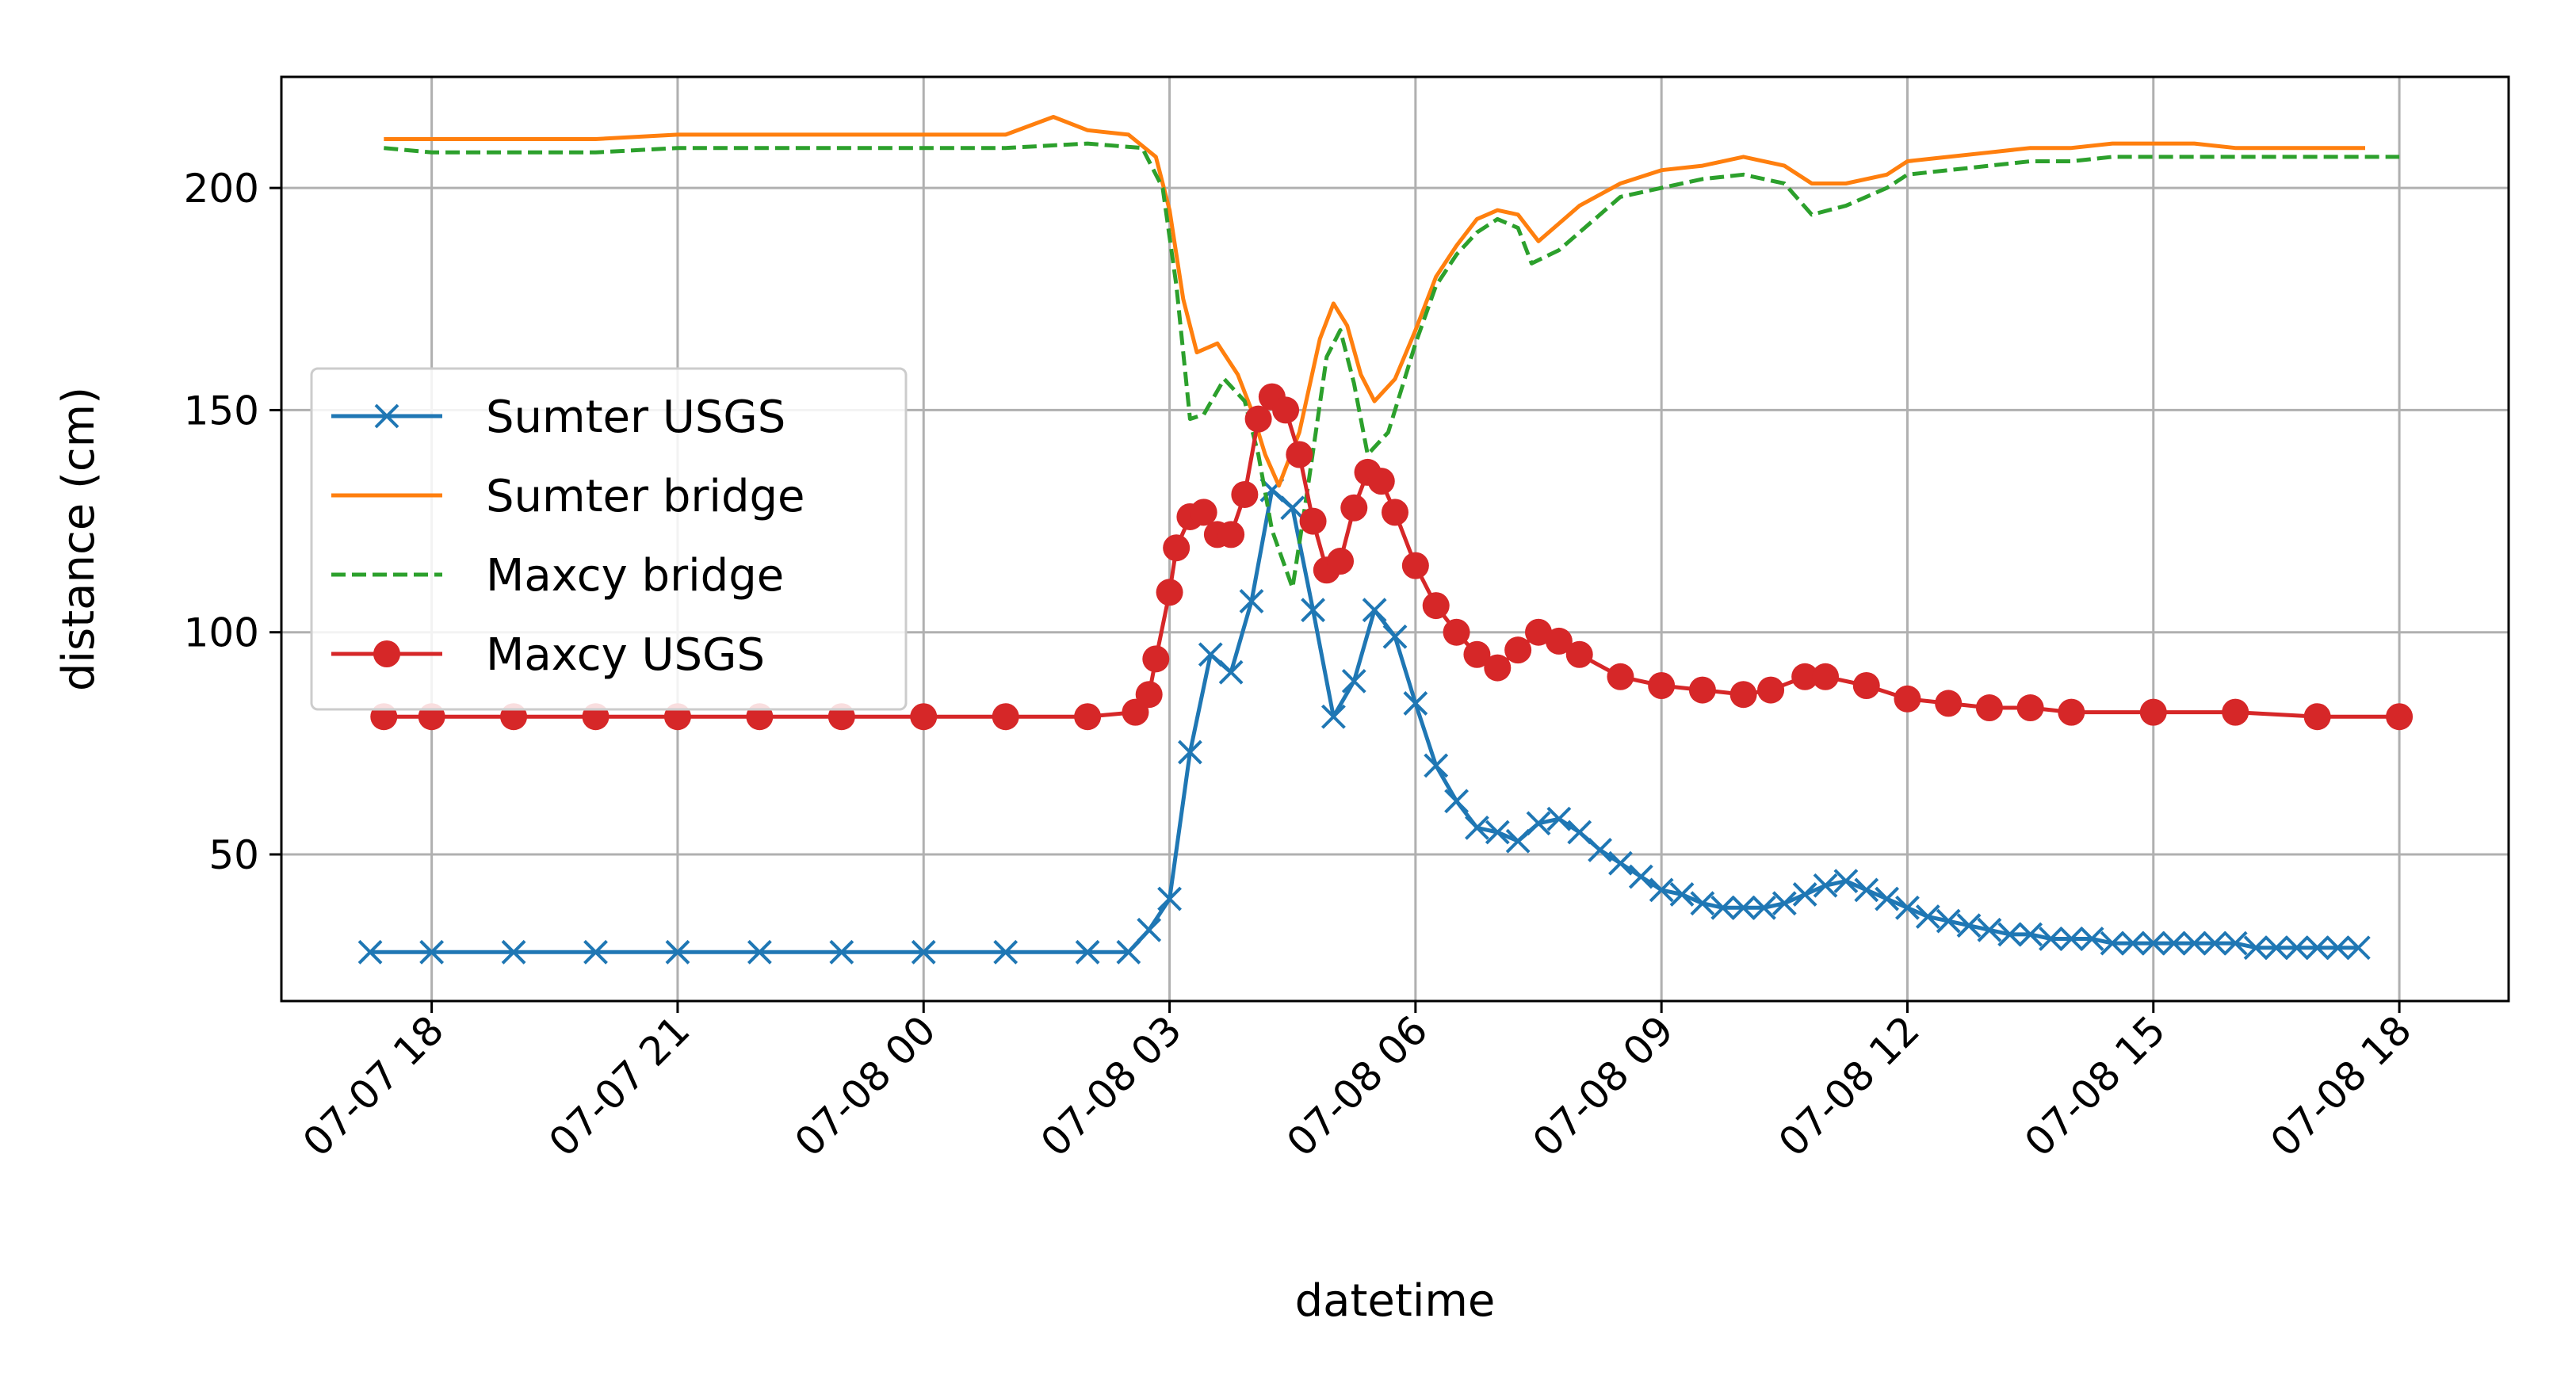 The height and width of the screenshot is (1391, 2576). Describe the element at coordinates (232, 522) in the screenshot. I see `y-axis: 50 100 150 200` at that location.